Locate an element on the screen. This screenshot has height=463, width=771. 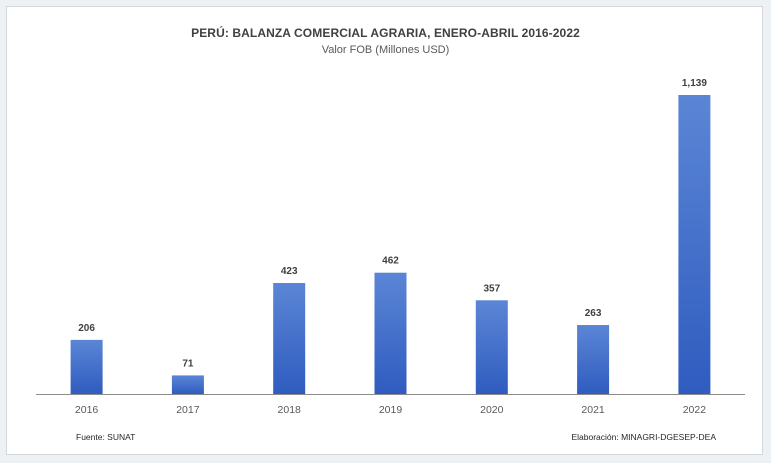
data-label-2016: 206 is located at coordinates (86, 328).